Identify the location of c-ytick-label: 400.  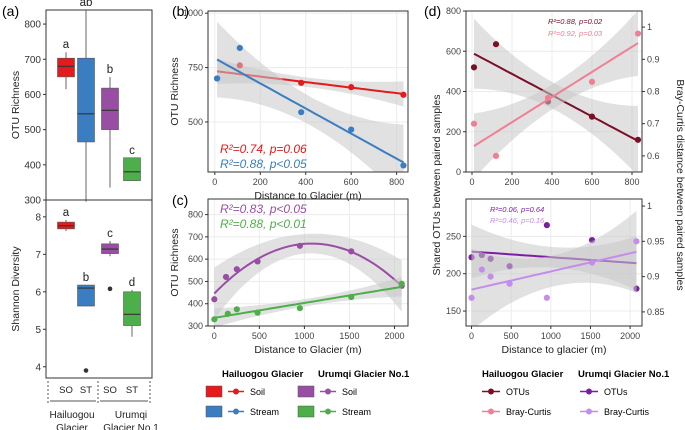
(195, 304).